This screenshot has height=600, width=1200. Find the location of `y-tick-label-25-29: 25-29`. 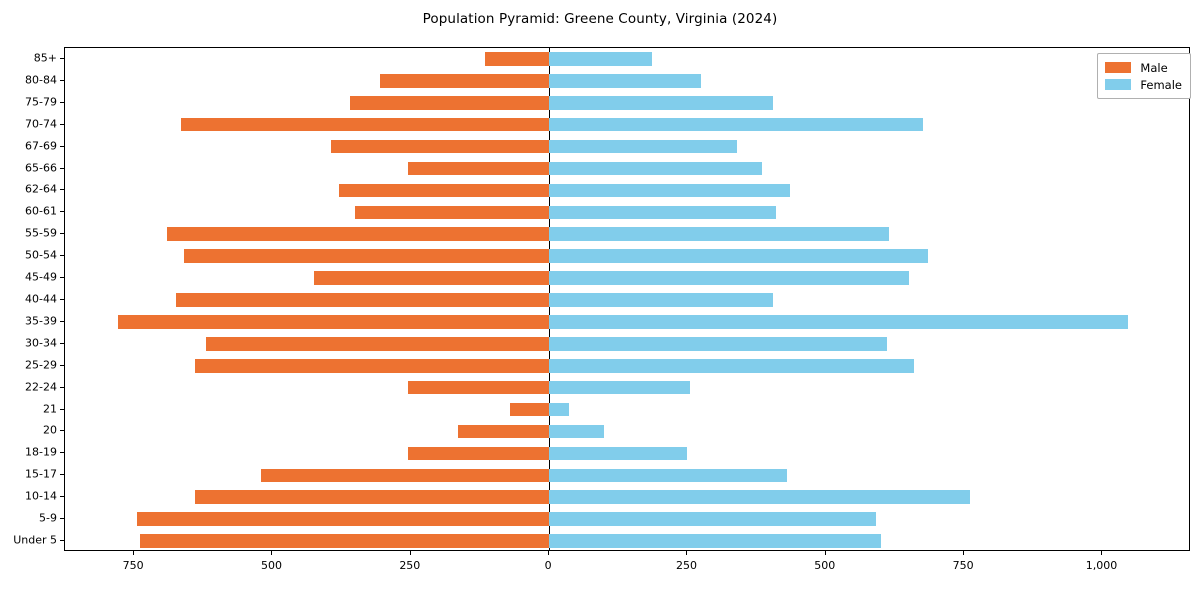

y-tick-label-25-29: 25-29 is located at coordinates (41, 365).